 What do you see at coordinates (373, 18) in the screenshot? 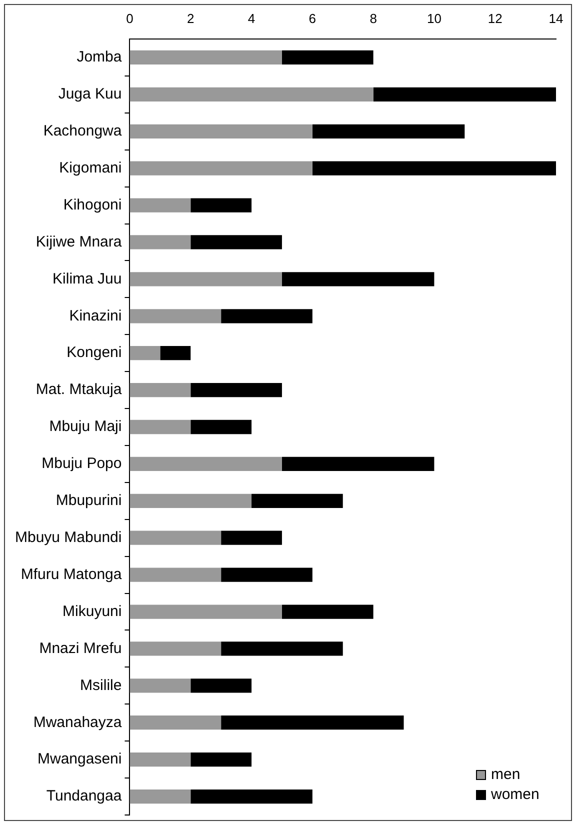
I see `x-tick-label: 8` at bounding box center [373, 18].